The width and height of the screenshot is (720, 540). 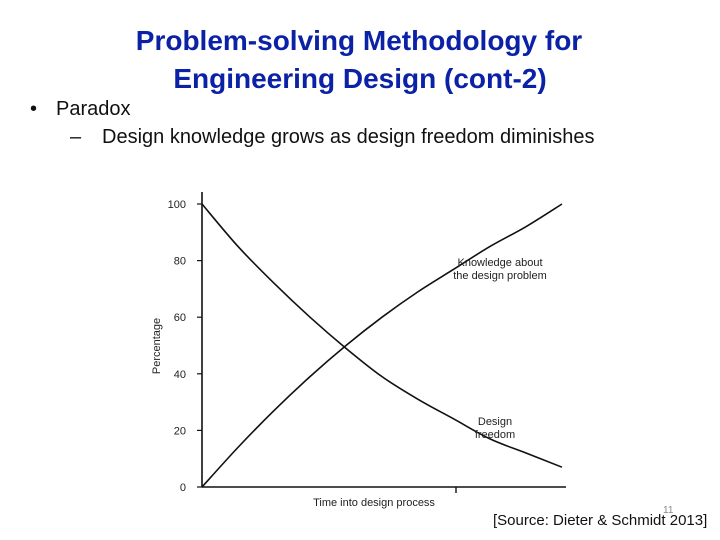 What do you see at coordinates (374, 503) in the screenshot?
I see `x-axis-label: Time into design process` at bounding box center [374, 503].